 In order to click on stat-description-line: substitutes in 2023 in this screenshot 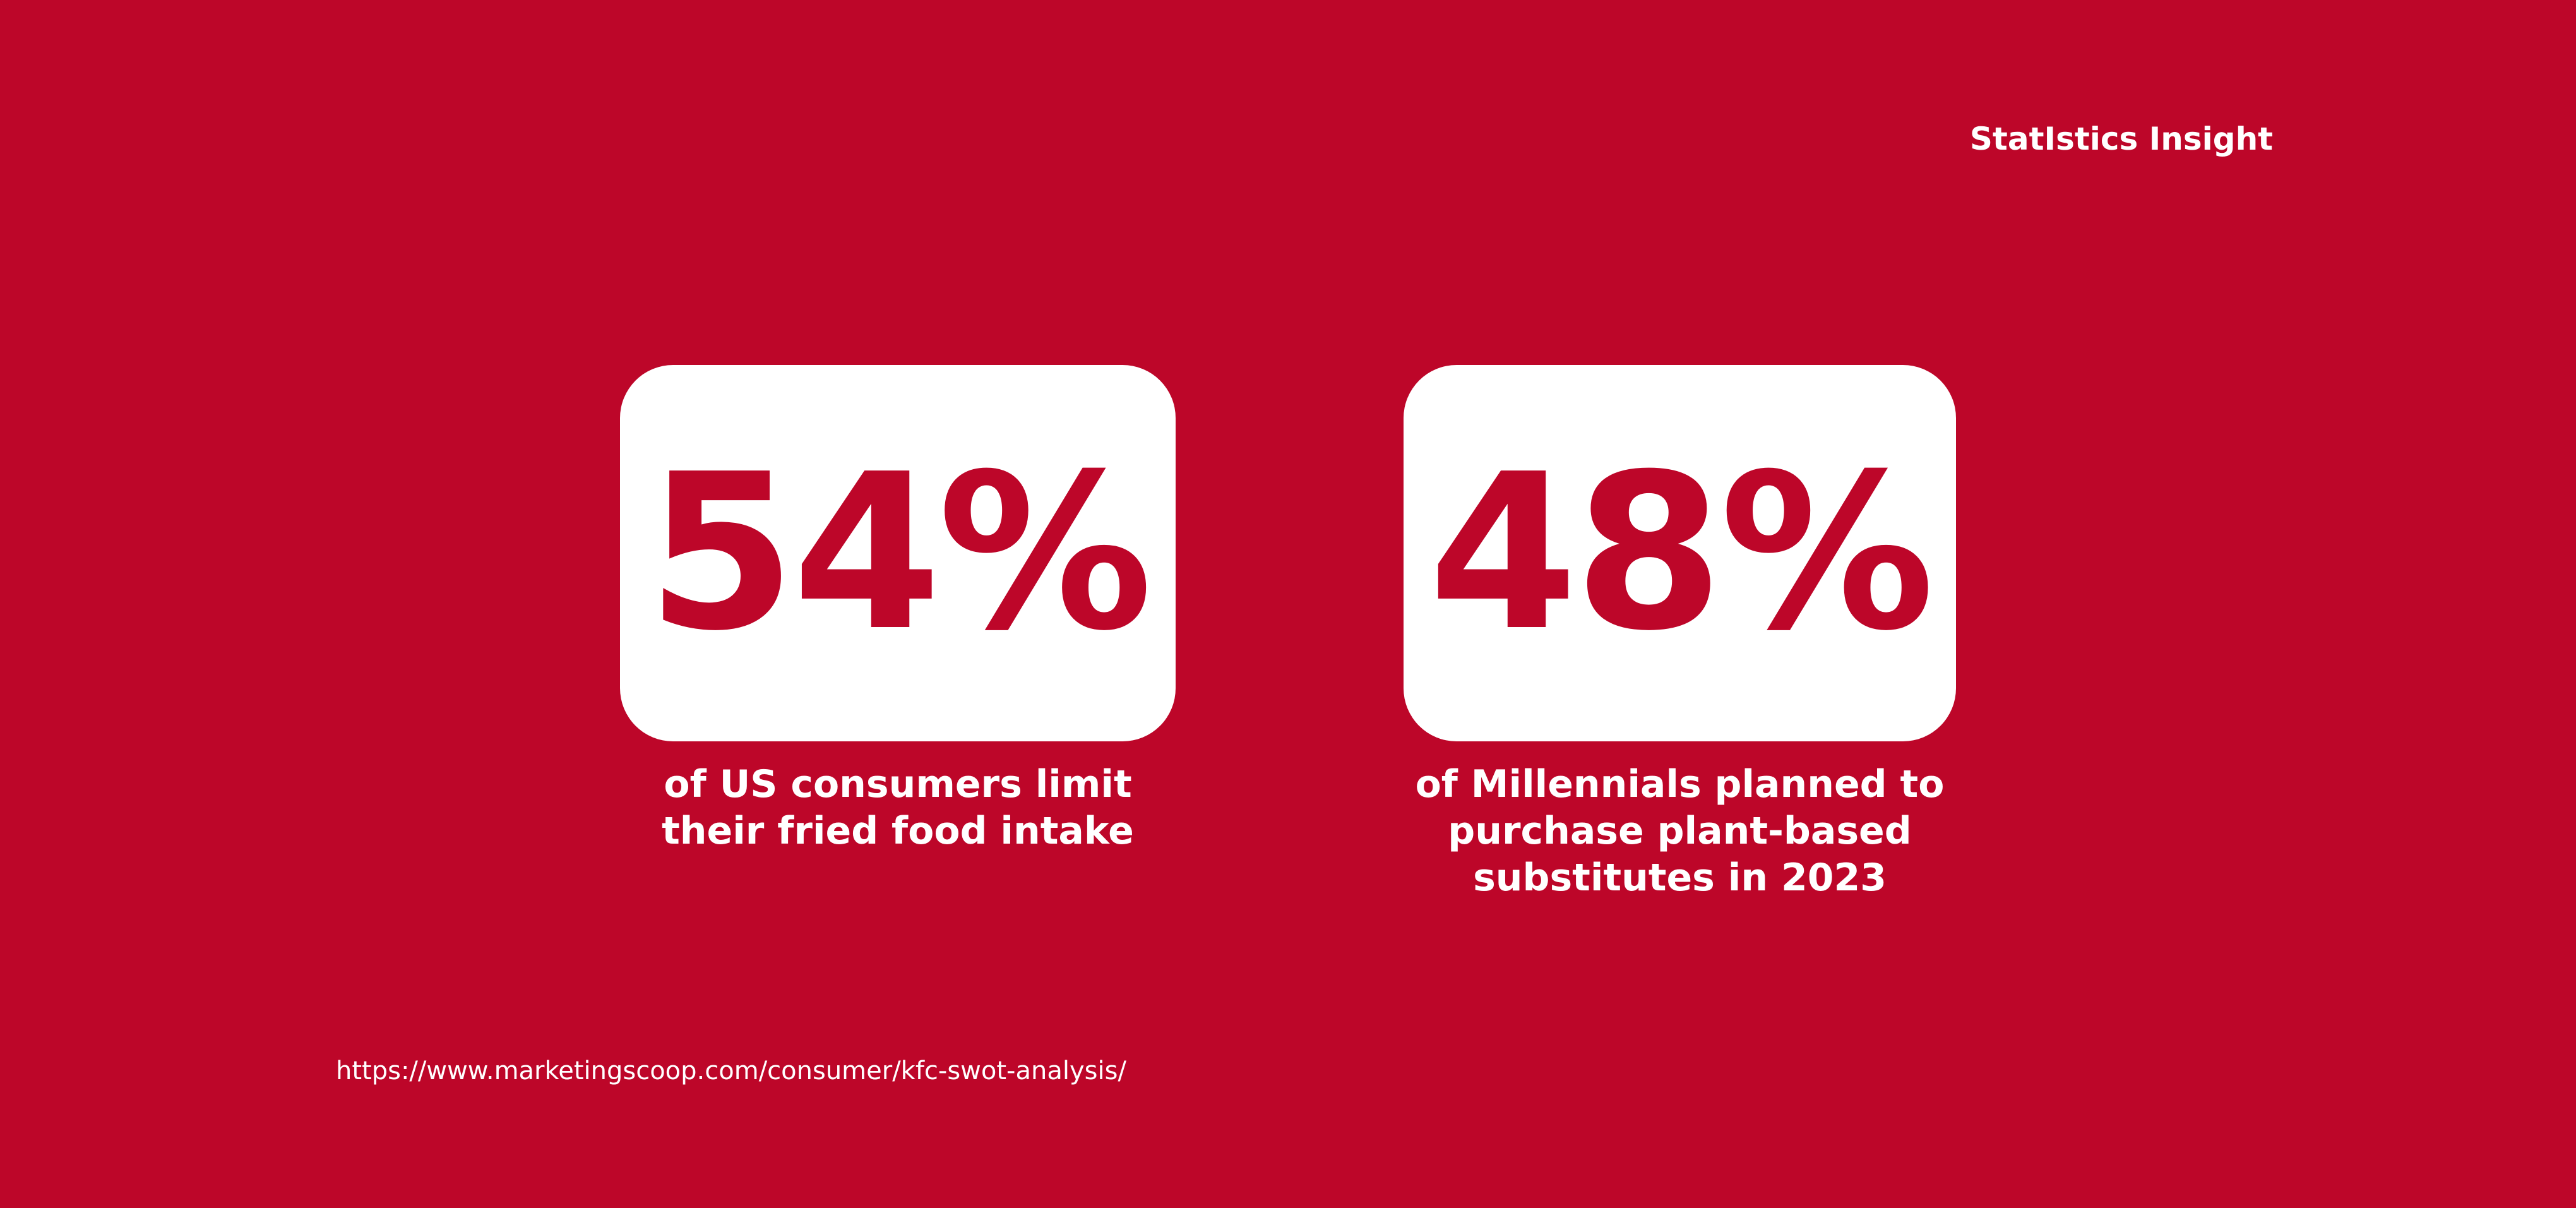, I will do `click(1680, 878)`.